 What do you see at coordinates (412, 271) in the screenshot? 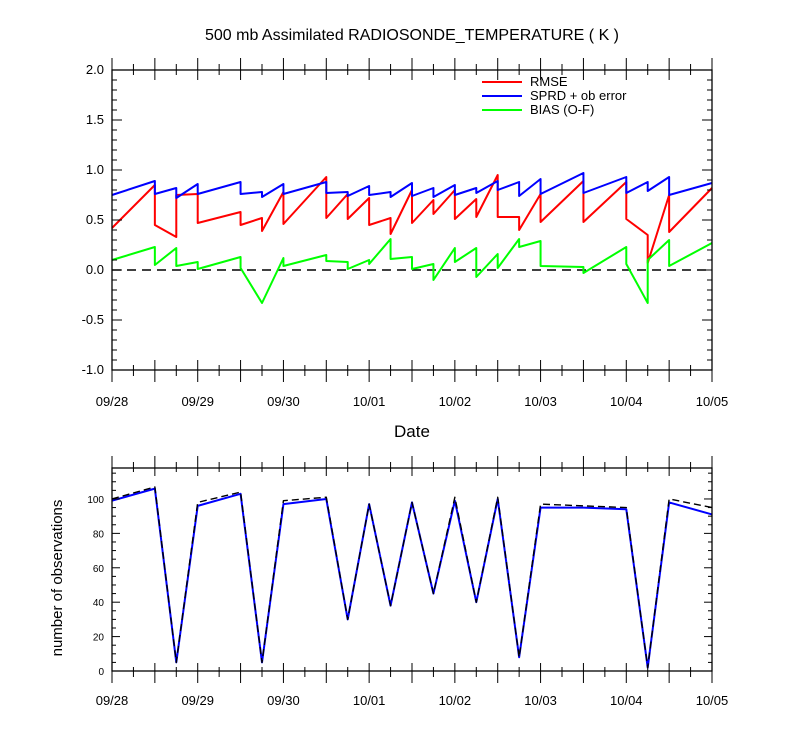
I see `series-line-bias-o-f` at bounding box center [412, 271].